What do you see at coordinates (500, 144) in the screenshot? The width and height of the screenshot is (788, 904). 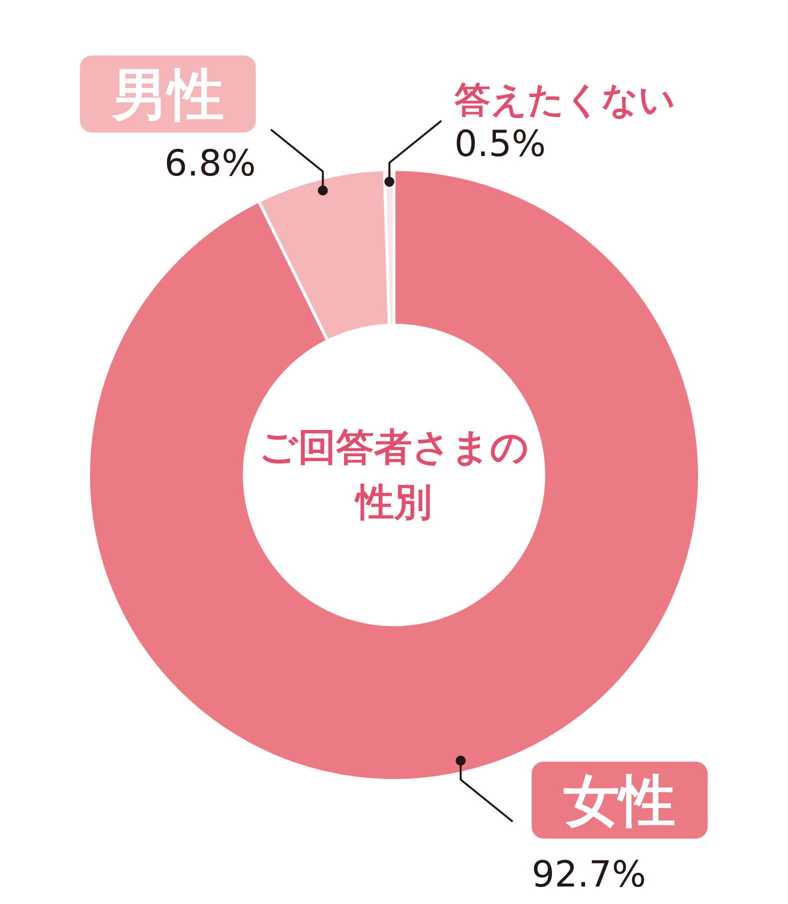 I see `data-label: 0.5%` at bounding box center [500, 144].